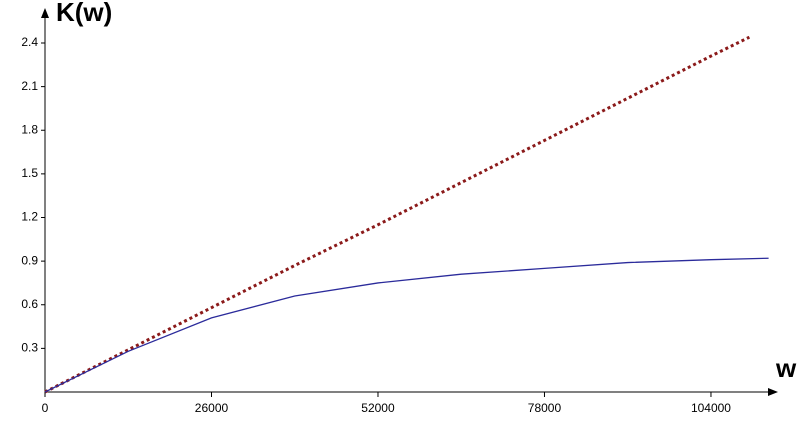  I want to click on y-tick-label: 2.1, so click(29, 86).